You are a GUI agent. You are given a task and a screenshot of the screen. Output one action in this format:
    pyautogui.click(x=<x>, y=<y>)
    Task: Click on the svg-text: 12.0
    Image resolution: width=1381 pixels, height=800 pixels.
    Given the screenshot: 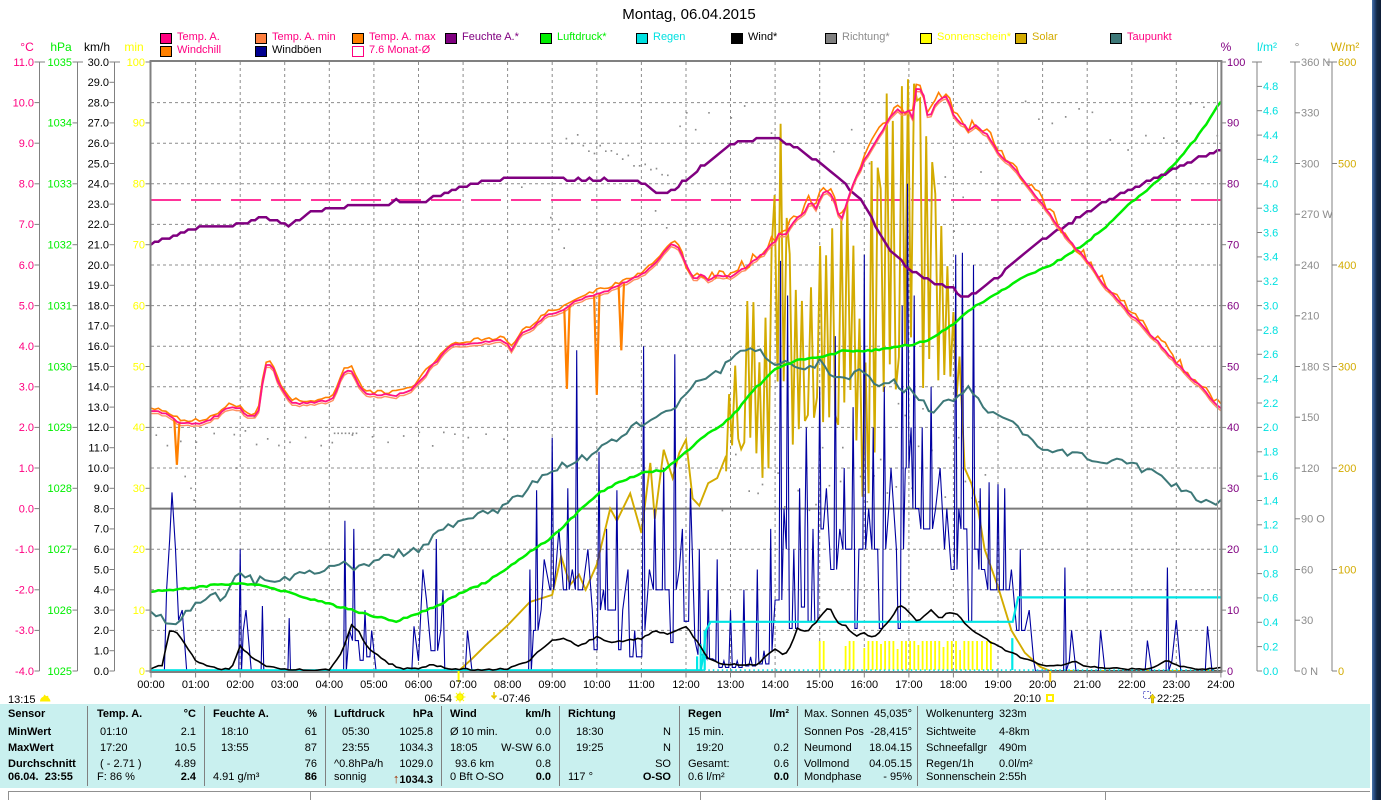 What is the action you would take?
    pyautogui.click(x=98, y=428)
    